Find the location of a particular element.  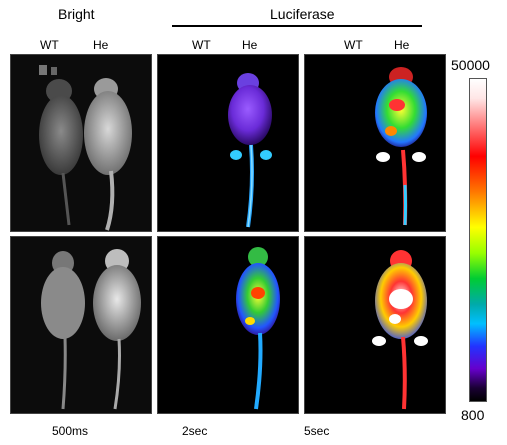

exposure-label-bright: 500ms is located at coordinates (70, 431).